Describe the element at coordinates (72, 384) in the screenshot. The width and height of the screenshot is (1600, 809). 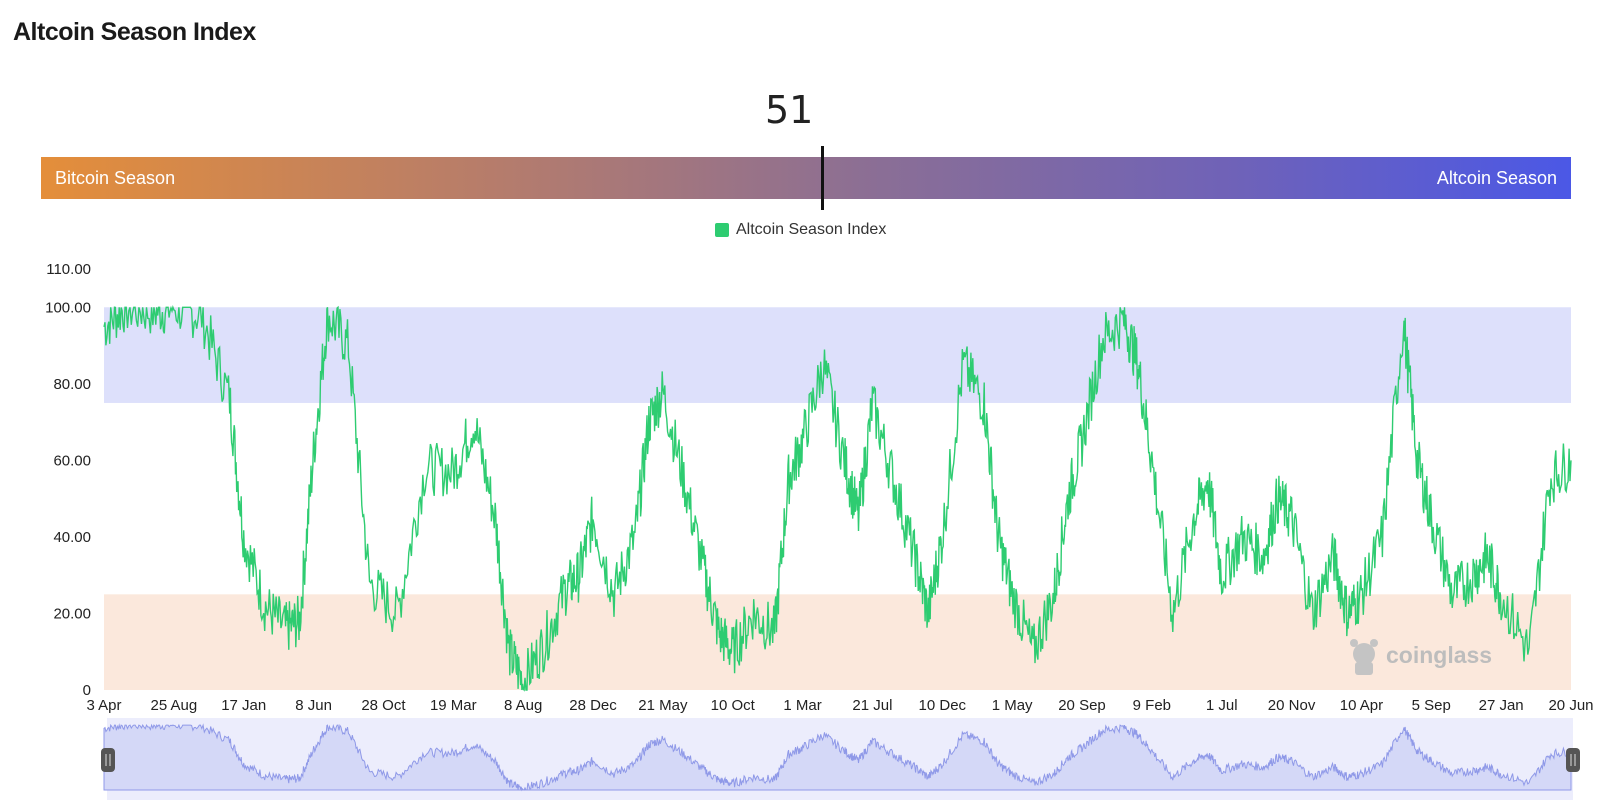
I see `y-tick-label: 80.00` at that location.